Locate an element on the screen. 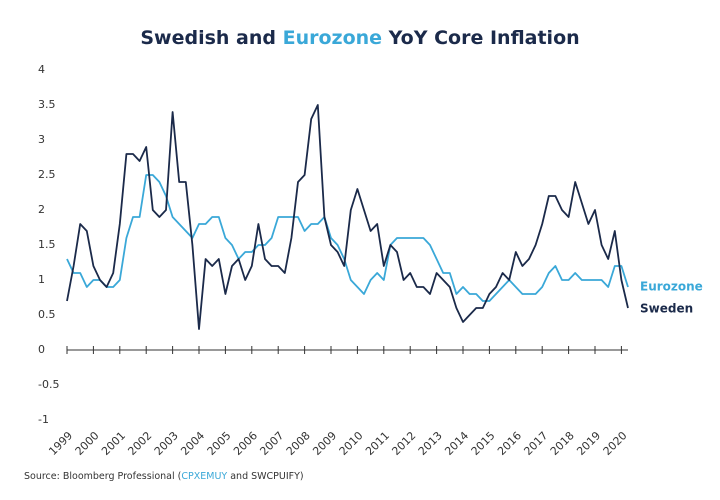  x-tick-label: 2005 is located at coordinates (219, 443).